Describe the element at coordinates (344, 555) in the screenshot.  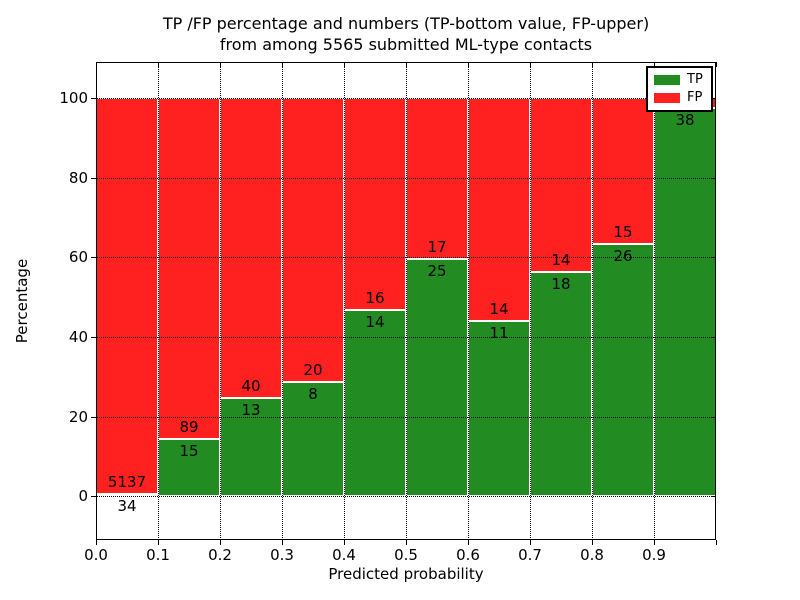
I see `x-tick-label: 0.4` at that location.